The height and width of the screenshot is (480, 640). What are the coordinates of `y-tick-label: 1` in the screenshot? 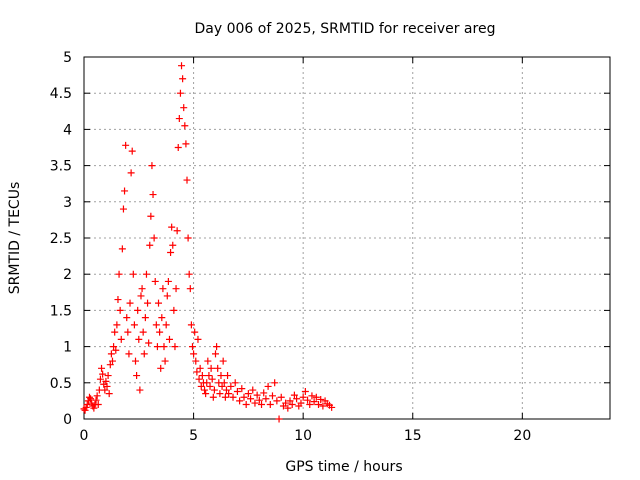 It's located at (67, 348).